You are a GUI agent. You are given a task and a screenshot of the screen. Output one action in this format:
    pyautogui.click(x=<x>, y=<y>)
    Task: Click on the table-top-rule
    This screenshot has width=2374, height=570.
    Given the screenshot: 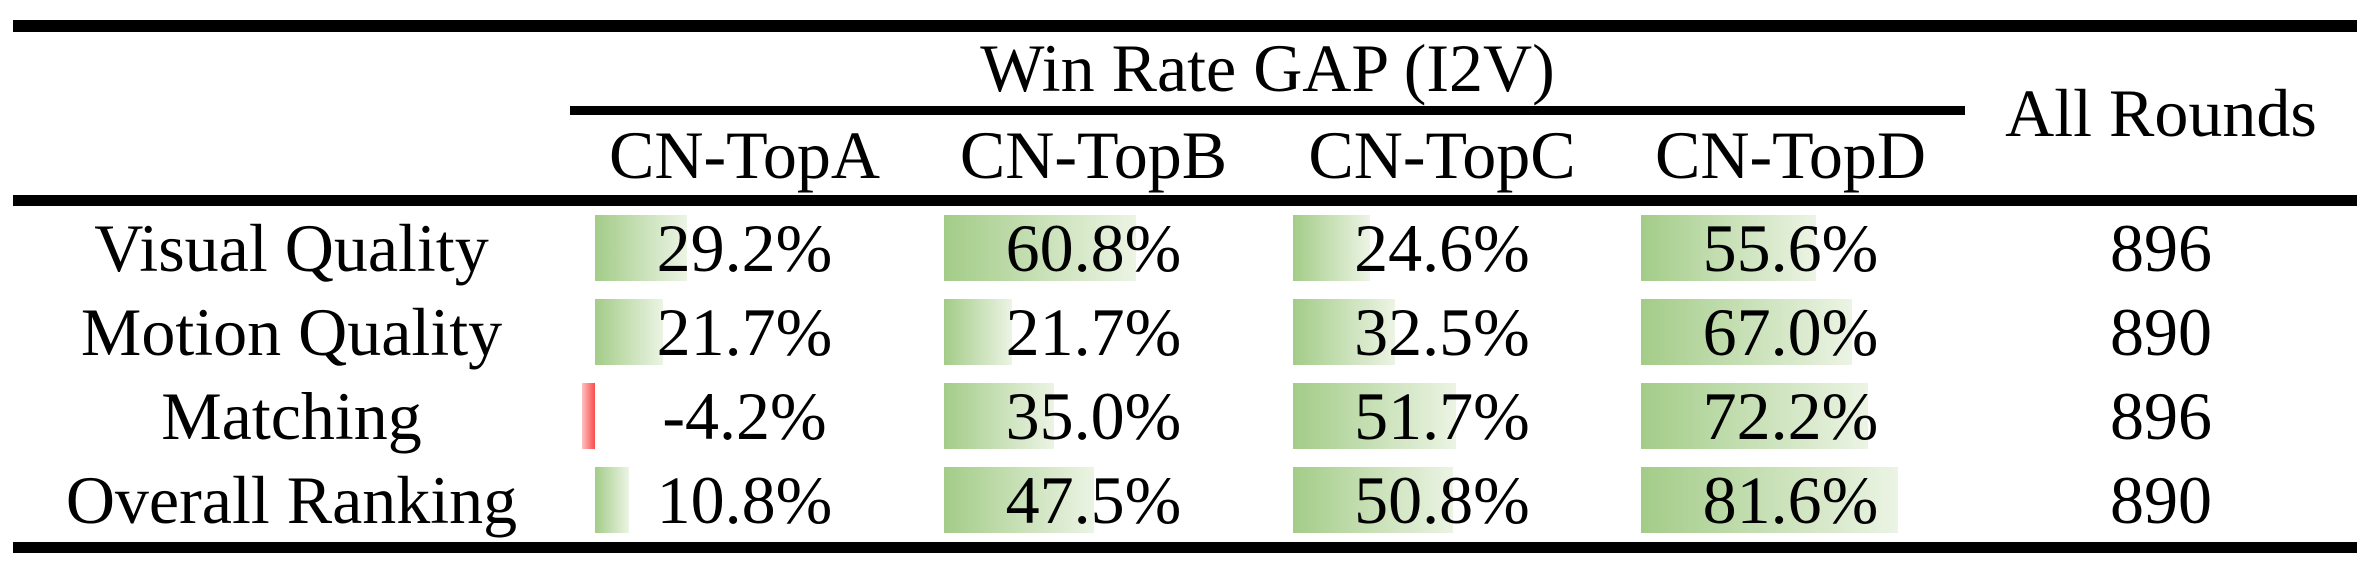 What is the action you would take?
    pyautogui.click(x=1185, y=26)
    